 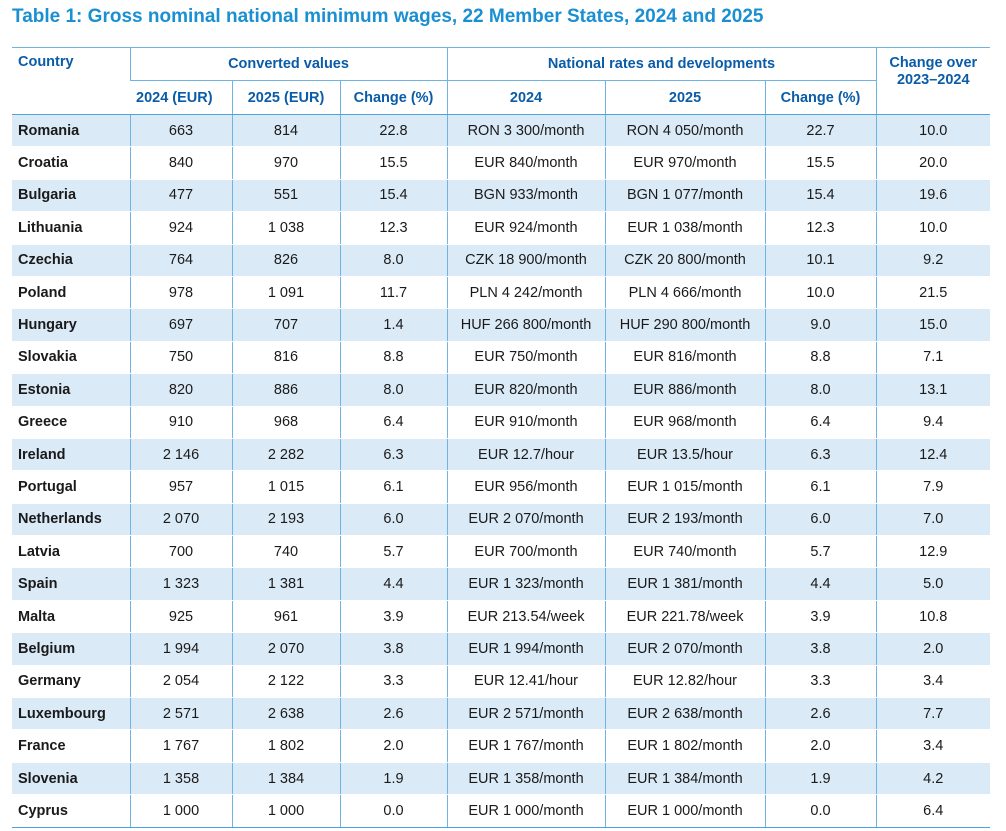 I want to click on cell-country: Hungary, so click(x=71, y=325).